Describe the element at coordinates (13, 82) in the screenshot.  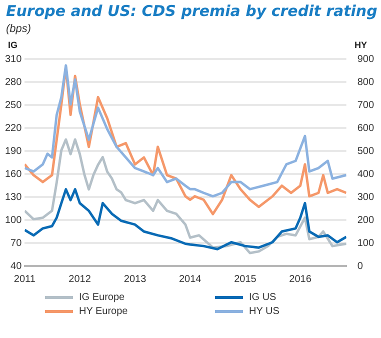
I see `y-tick-label: 280` at that location.